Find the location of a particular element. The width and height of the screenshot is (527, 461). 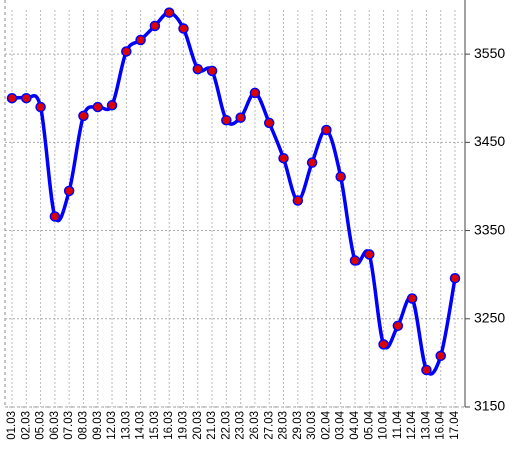

y-tick-label: 3550 is located at coordinates (489, 53).